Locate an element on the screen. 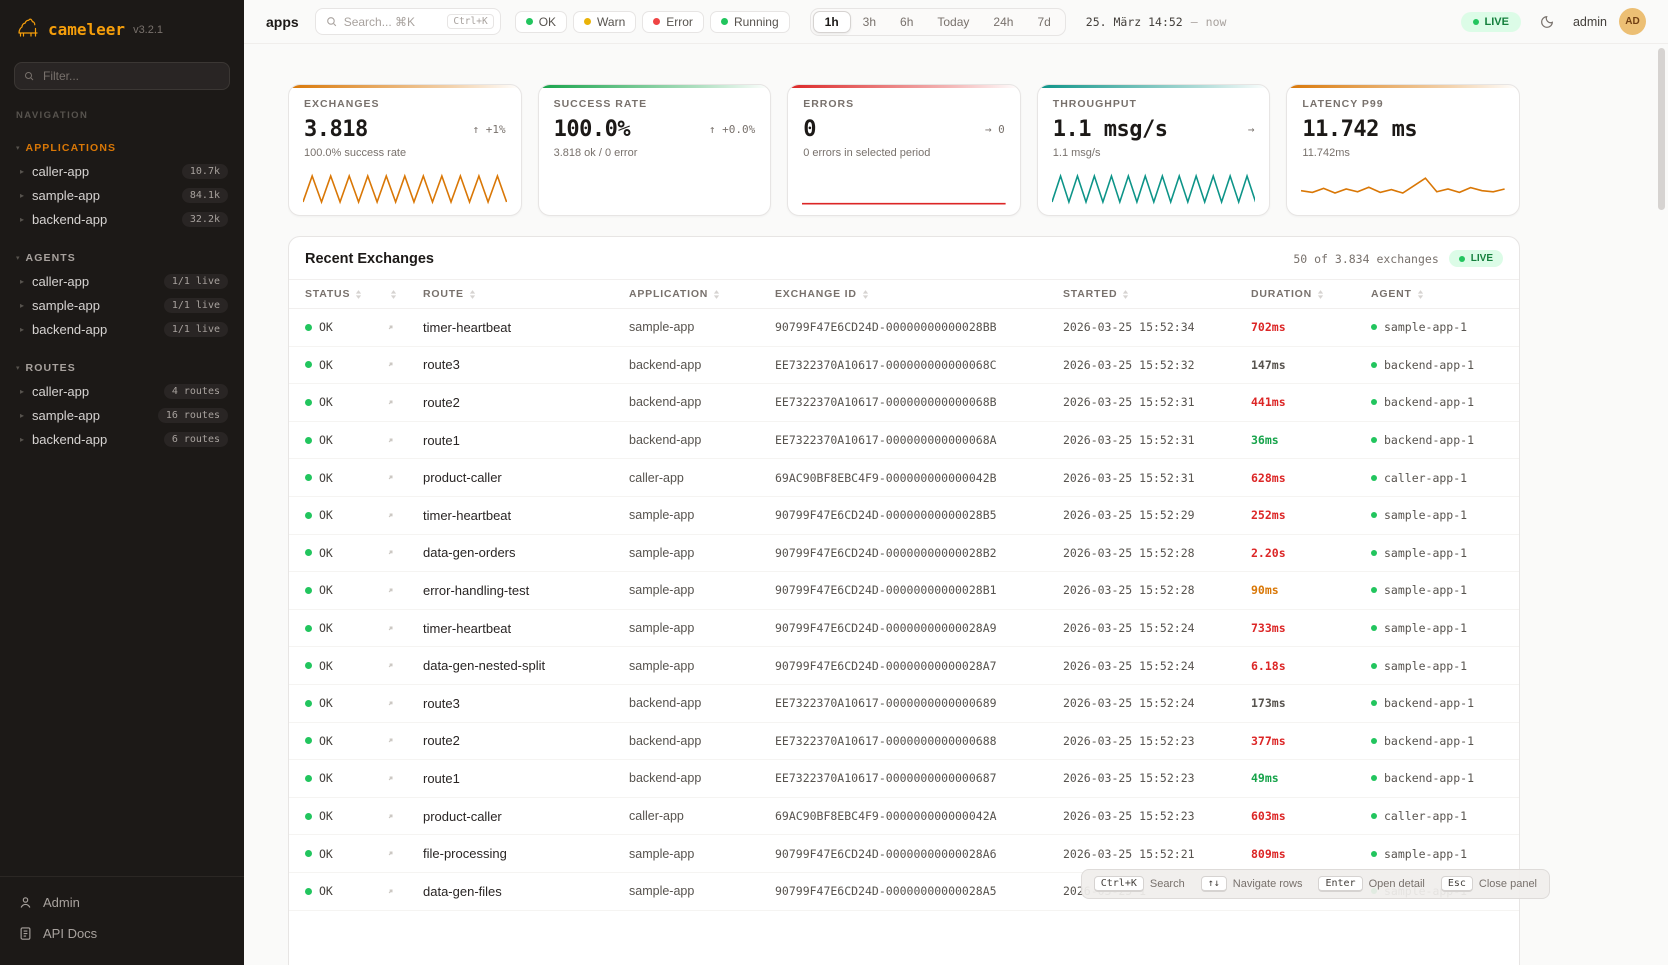 The image size is (1668, 965). sidebar-item-caller-app: ▸ caller-app 4 routes is located at coordinates (122, 391).